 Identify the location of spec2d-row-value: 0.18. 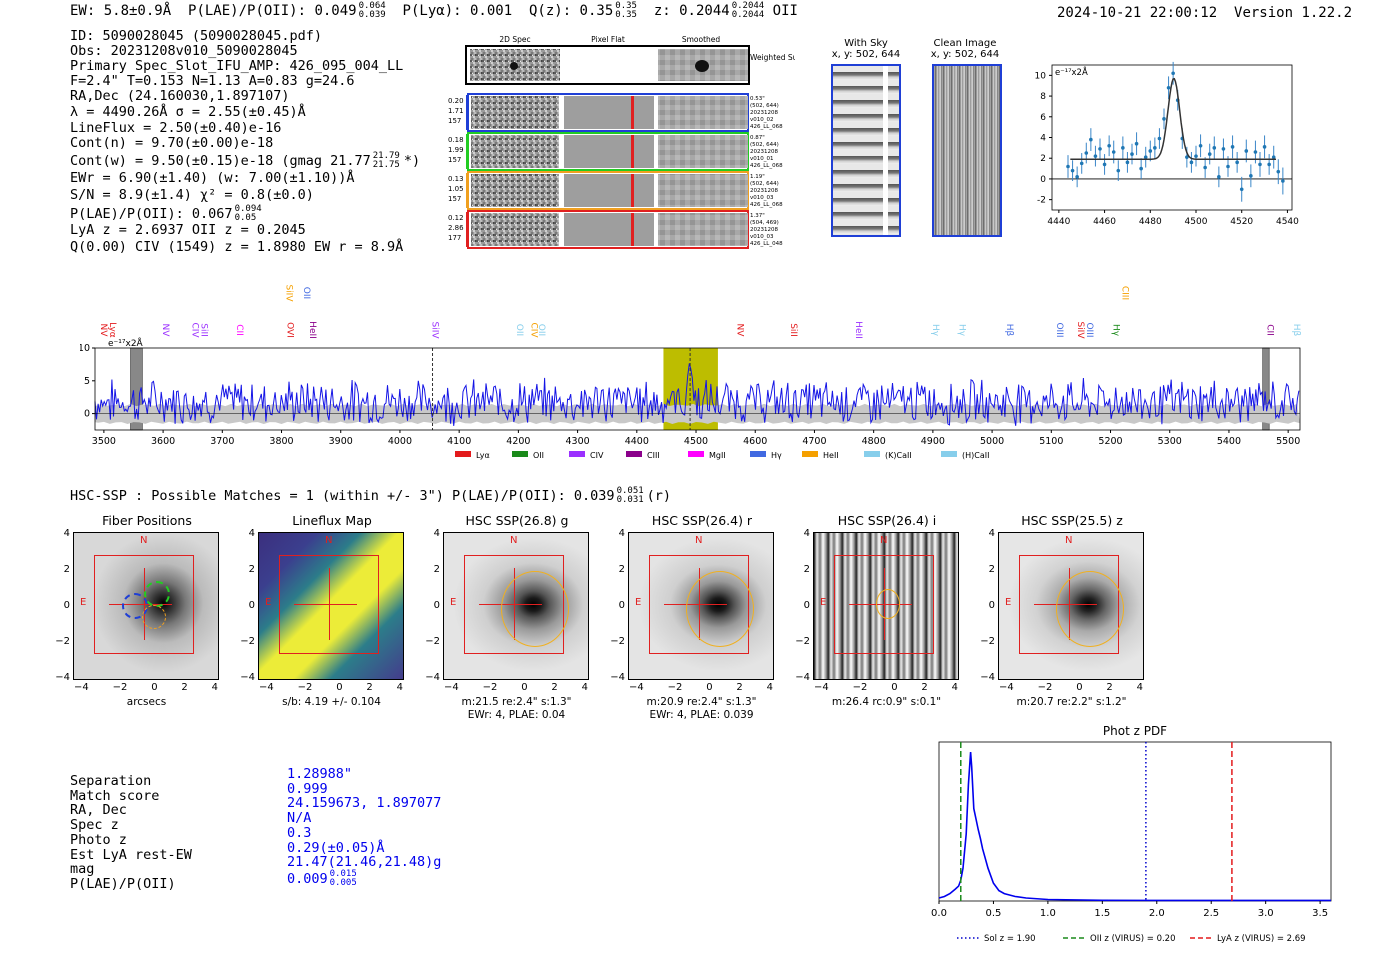
(456, 140).